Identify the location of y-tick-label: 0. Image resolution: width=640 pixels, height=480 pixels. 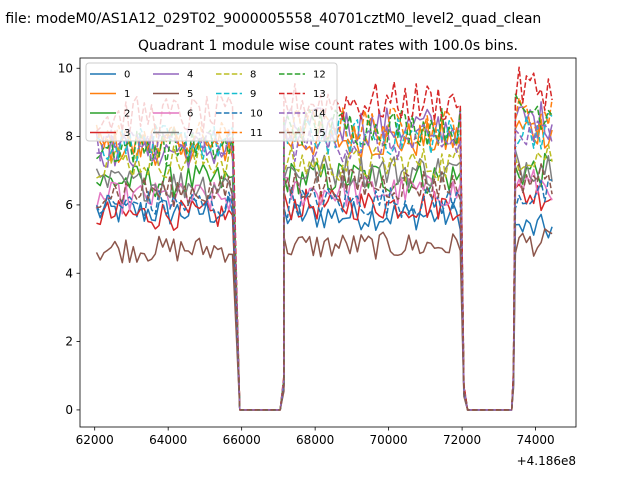
(69, 410).